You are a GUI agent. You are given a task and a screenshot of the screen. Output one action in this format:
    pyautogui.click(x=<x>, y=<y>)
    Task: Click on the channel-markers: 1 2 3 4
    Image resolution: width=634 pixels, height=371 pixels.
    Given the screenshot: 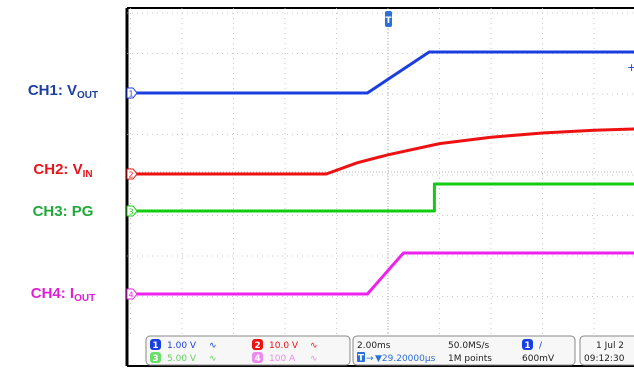 What is the action you would take?
    pyautogui.click(x=132, y=193)
    